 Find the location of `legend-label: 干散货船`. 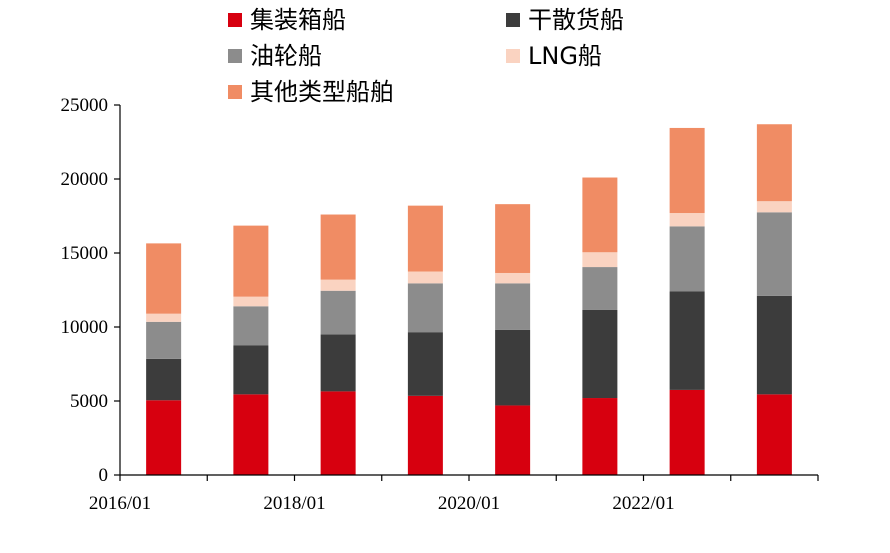

legend-label: 干散货船 is located at coordinates (576, 20).